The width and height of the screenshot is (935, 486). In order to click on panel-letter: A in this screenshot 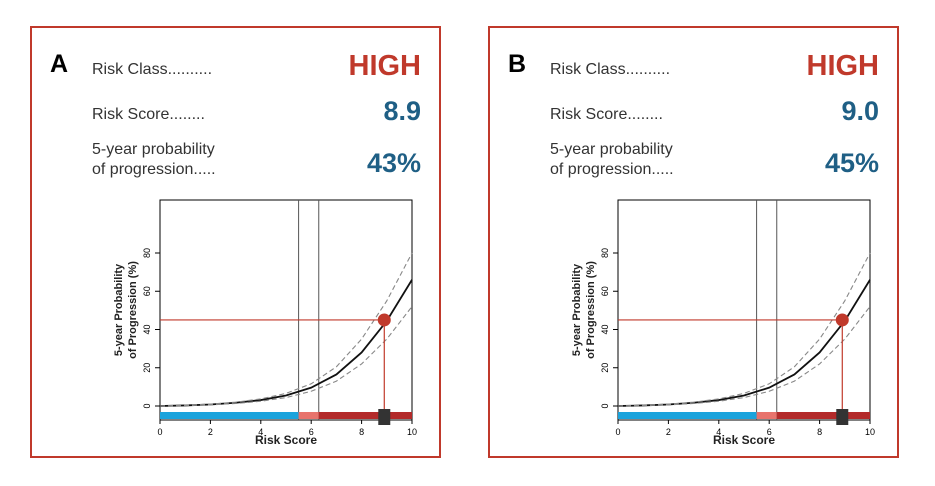, I will do `click(59, 64)`.